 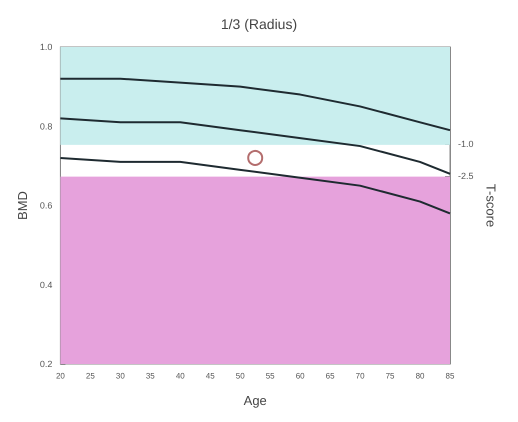 What do you see at coordinates (151, 376) in the screenshot?
I see `x-tick-label: 35` at bounding box center [151, 376].